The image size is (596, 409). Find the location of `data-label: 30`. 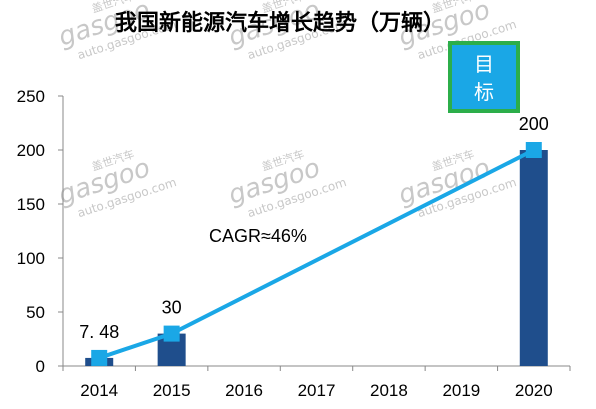

data-label: 30 is located at coordinates (172, 308).